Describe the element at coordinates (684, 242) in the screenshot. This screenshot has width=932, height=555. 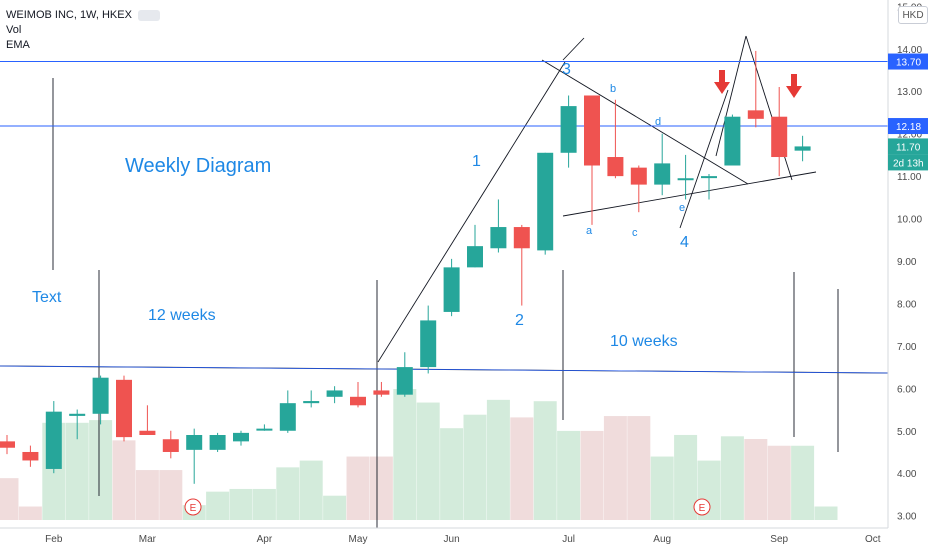
I see `wave-label-4: 4` at that location.